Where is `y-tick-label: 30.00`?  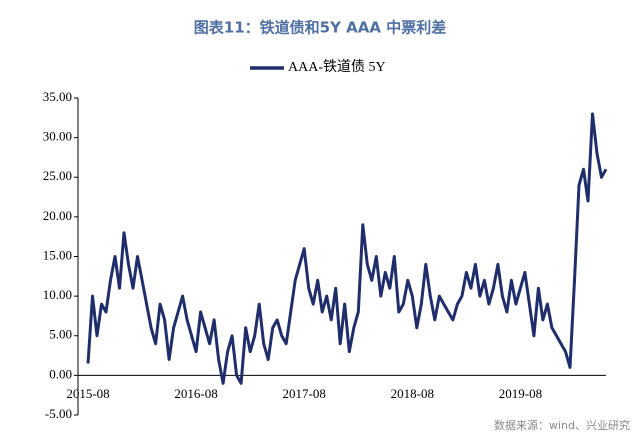 y-tick-label: 30.00 is located at coordinates (57, 136).